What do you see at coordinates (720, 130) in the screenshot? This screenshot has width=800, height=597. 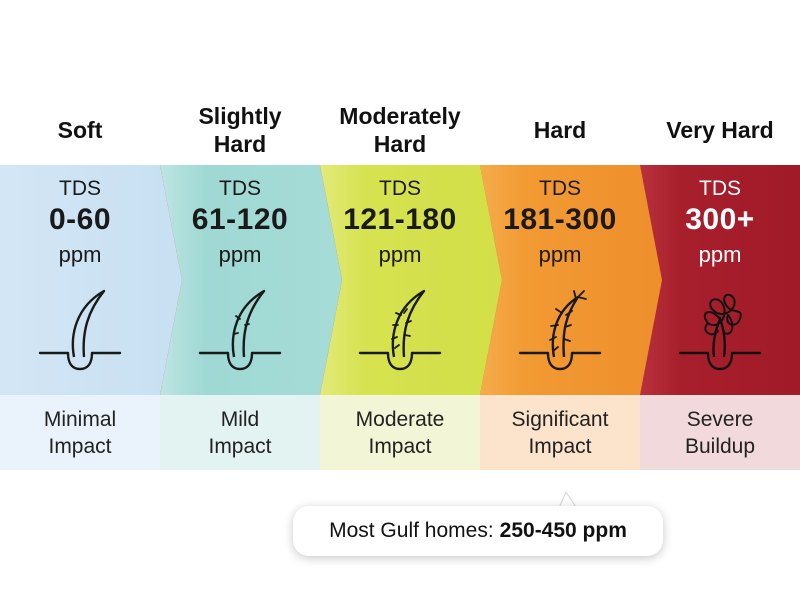 I see `level-title-very-hard: Very Hard` at bounding box center [720, 130].